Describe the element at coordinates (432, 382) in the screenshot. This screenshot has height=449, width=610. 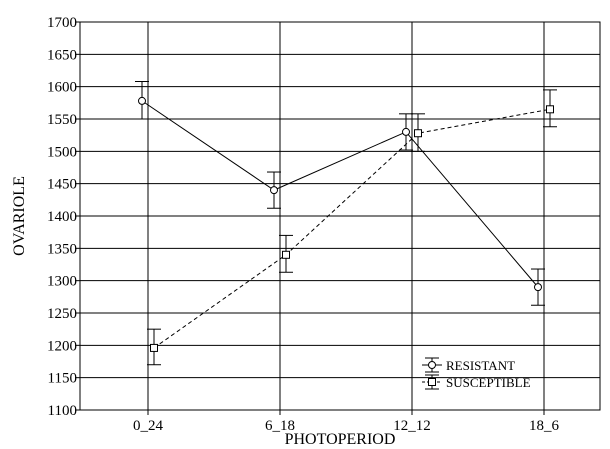
I see `legend-marker-square` at that location.